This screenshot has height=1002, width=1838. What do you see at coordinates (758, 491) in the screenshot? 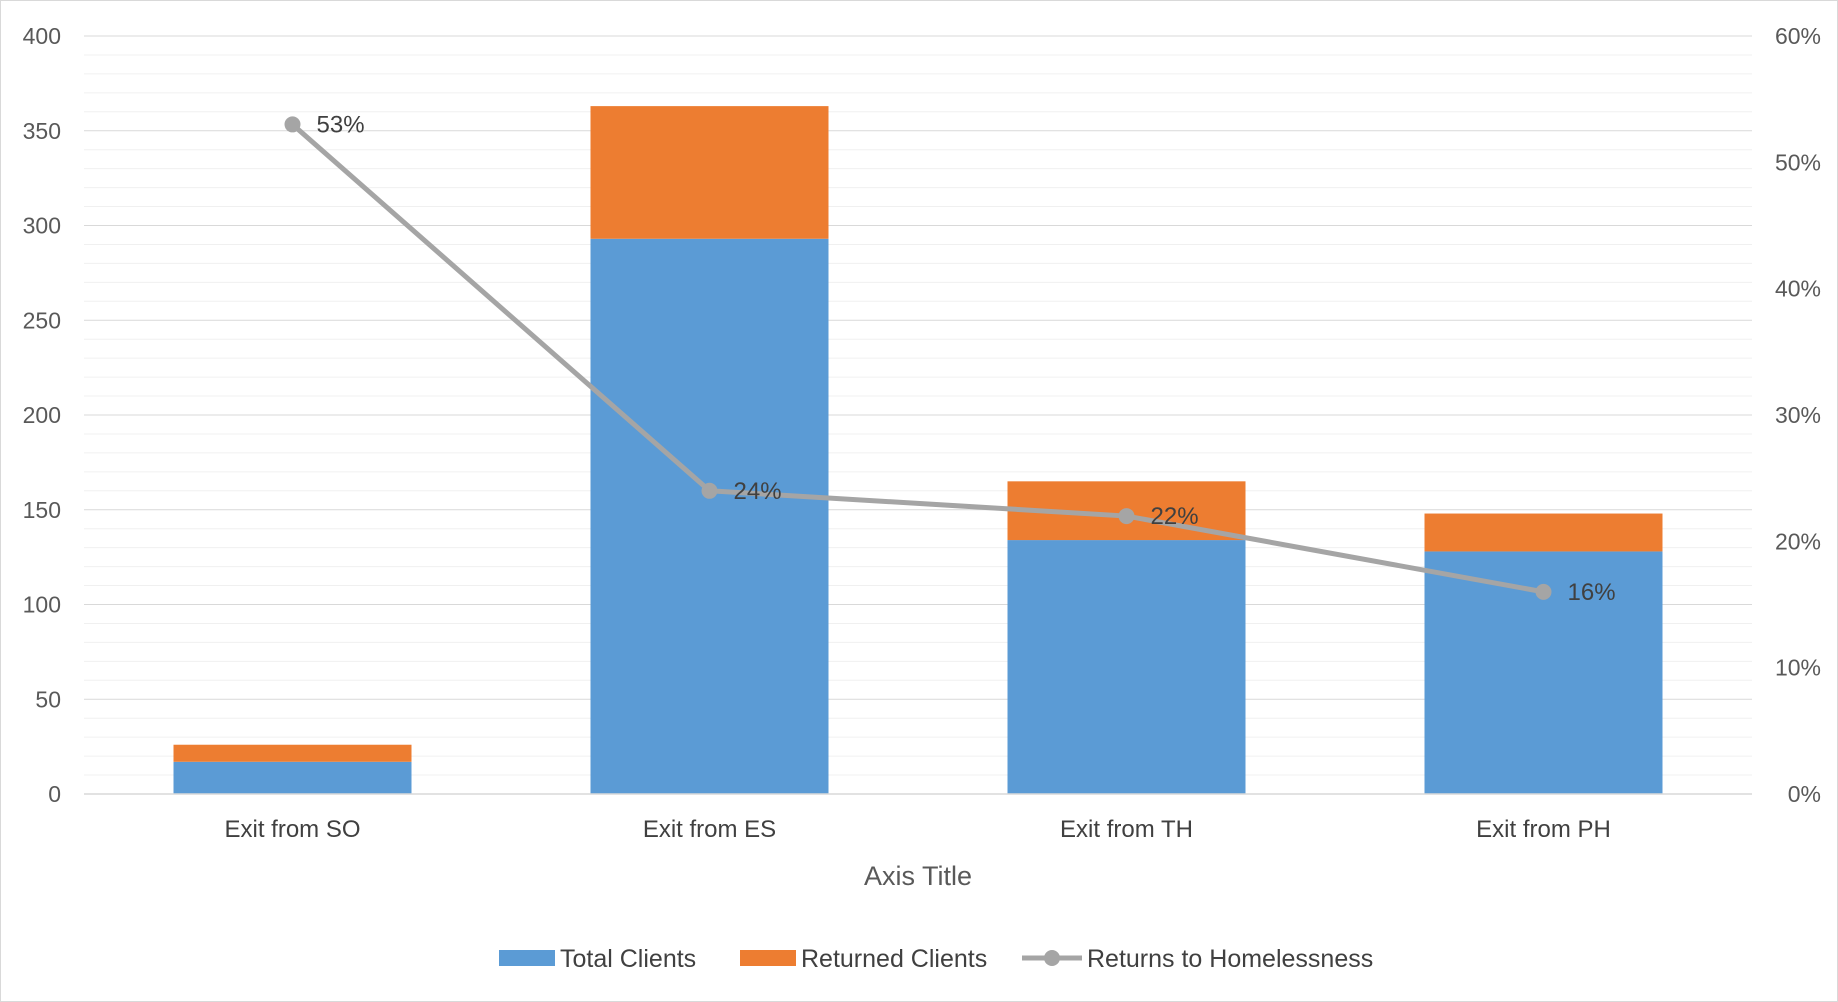
I see `data-label: 24%` at bounding box center [758, 491].